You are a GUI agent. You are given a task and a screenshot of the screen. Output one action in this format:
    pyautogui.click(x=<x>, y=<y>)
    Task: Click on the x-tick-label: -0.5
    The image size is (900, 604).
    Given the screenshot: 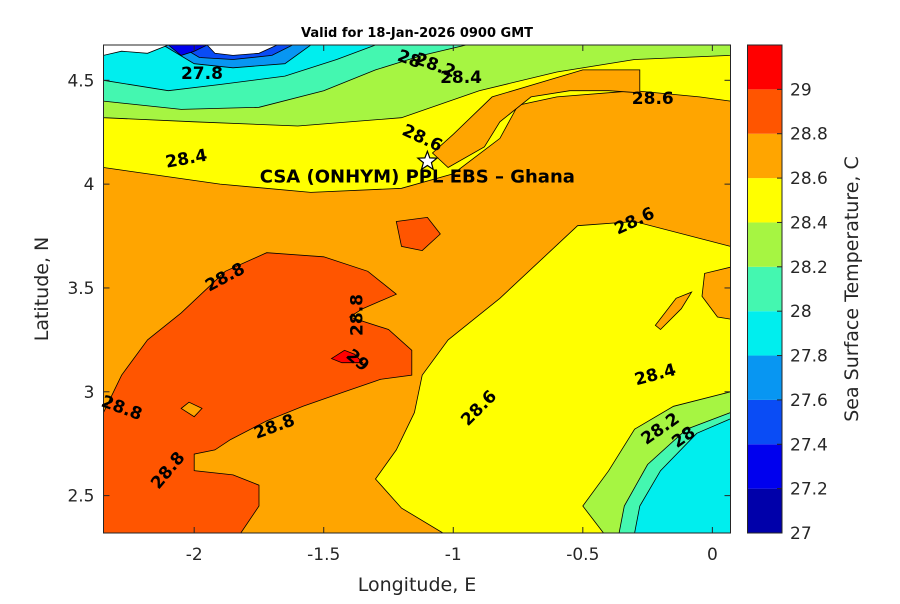 What is the action you would take?
    pyautogui.click(x=582, y=555)
    